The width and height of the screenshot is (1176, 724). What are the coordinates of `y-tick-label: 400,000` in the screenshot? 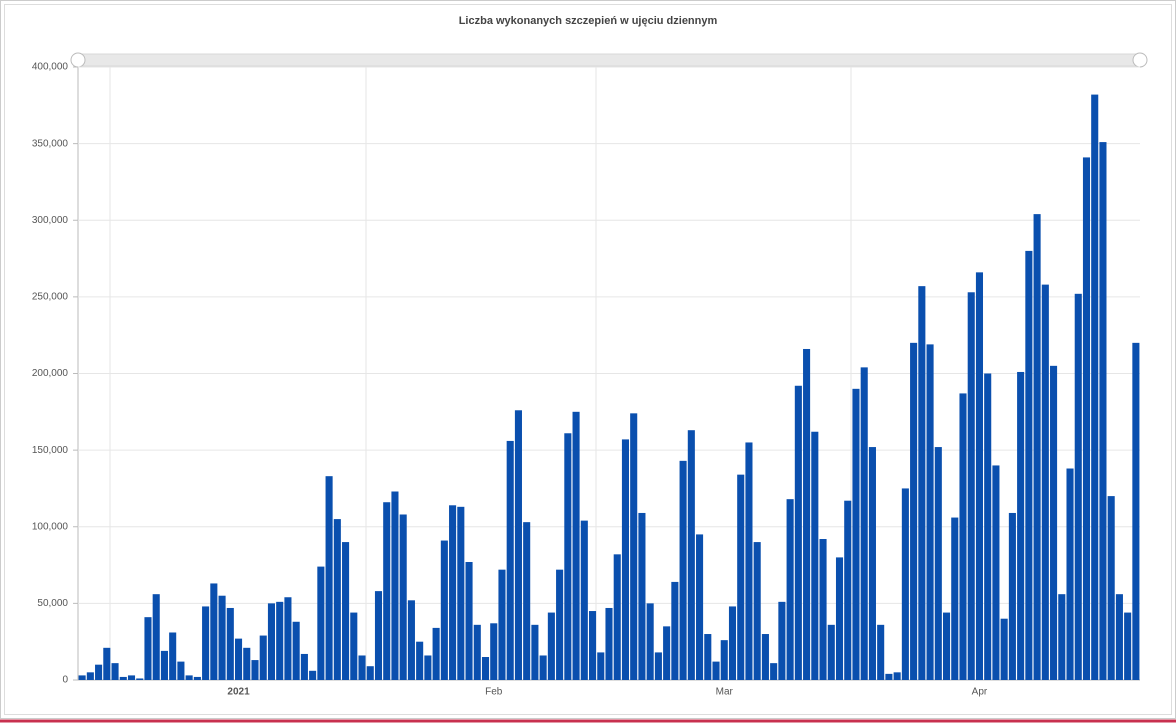 It's located at (50, 67).